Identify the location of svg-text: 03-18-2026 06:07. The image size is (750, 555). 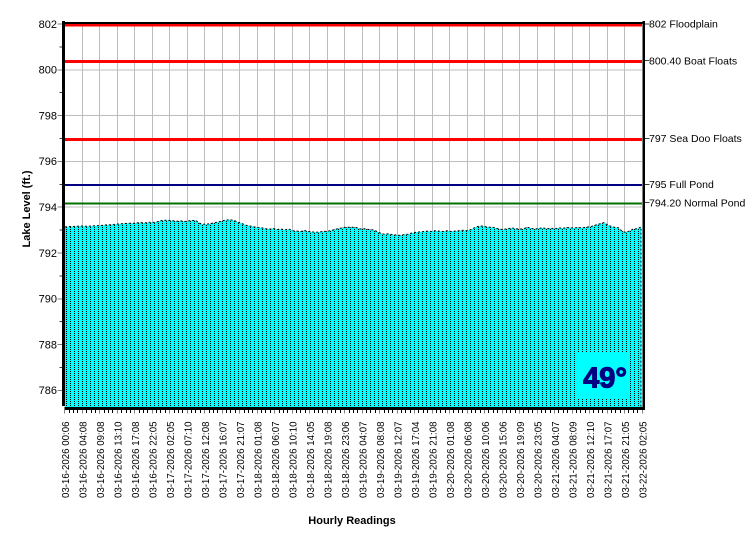
(276, 460).